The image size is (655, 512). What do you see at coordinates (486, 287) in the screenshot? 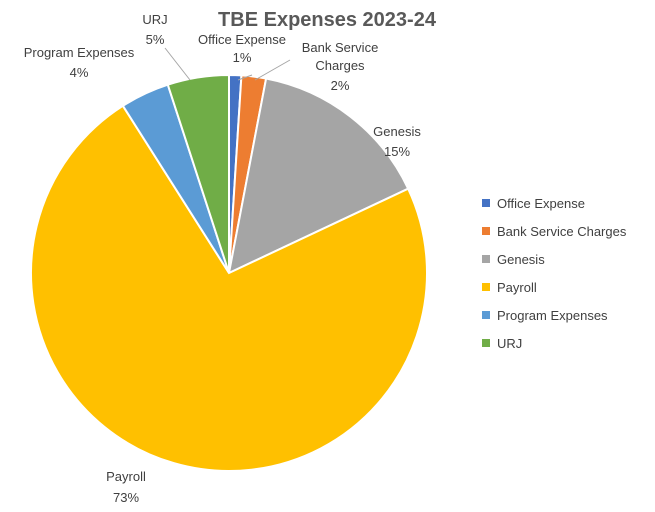
I see `legend-swatch-payroll` at bounding box center [486, 287].